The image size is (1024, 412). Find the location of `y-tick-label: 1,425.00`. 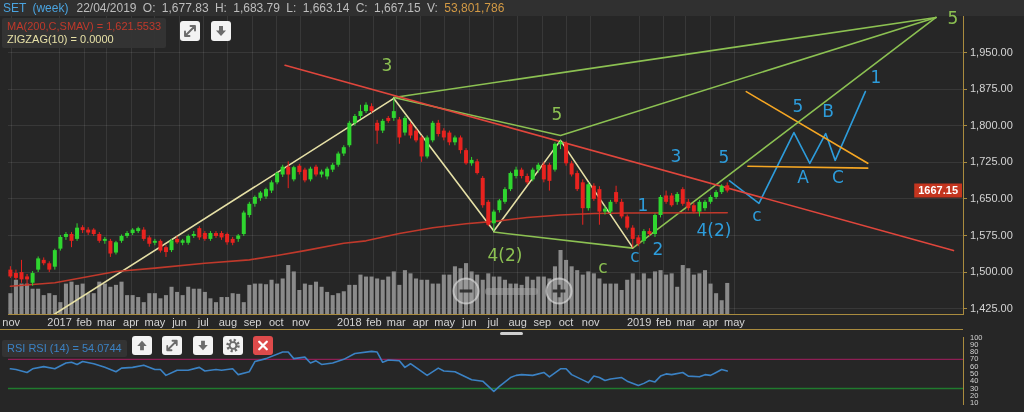

y-tick-label: 1,425.00 is located at coordinates (991, 307).